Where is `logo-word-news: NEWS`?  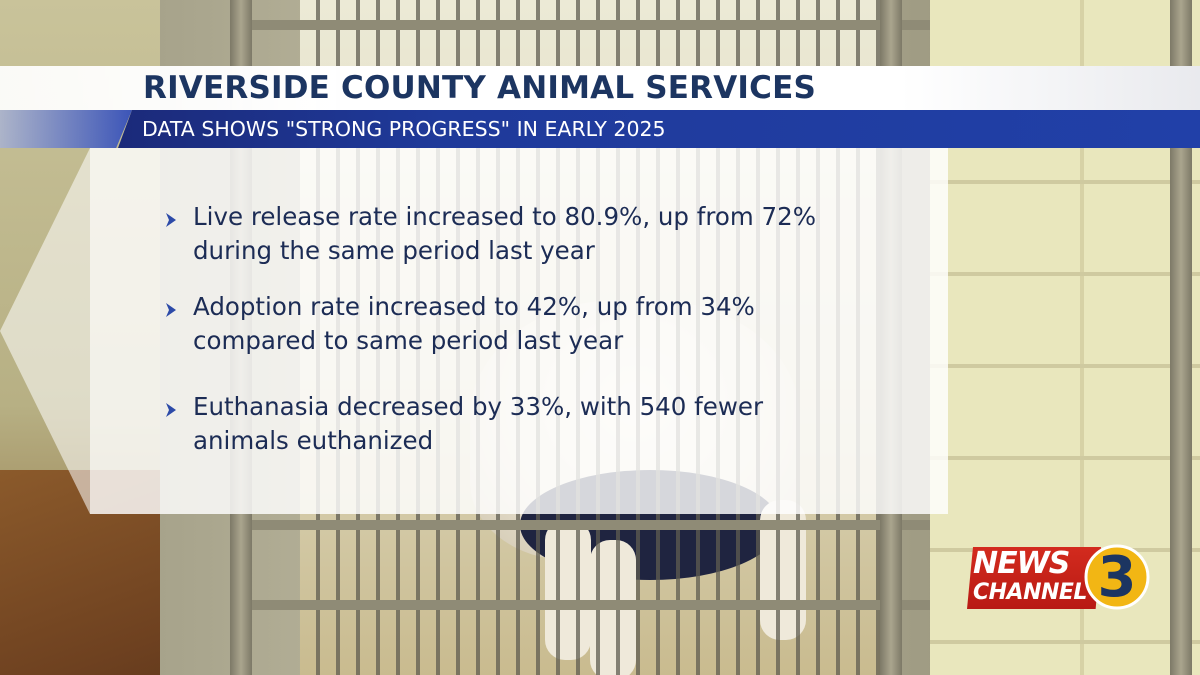 logo-word-news: NEWS is located at coordinates (1021, 563).